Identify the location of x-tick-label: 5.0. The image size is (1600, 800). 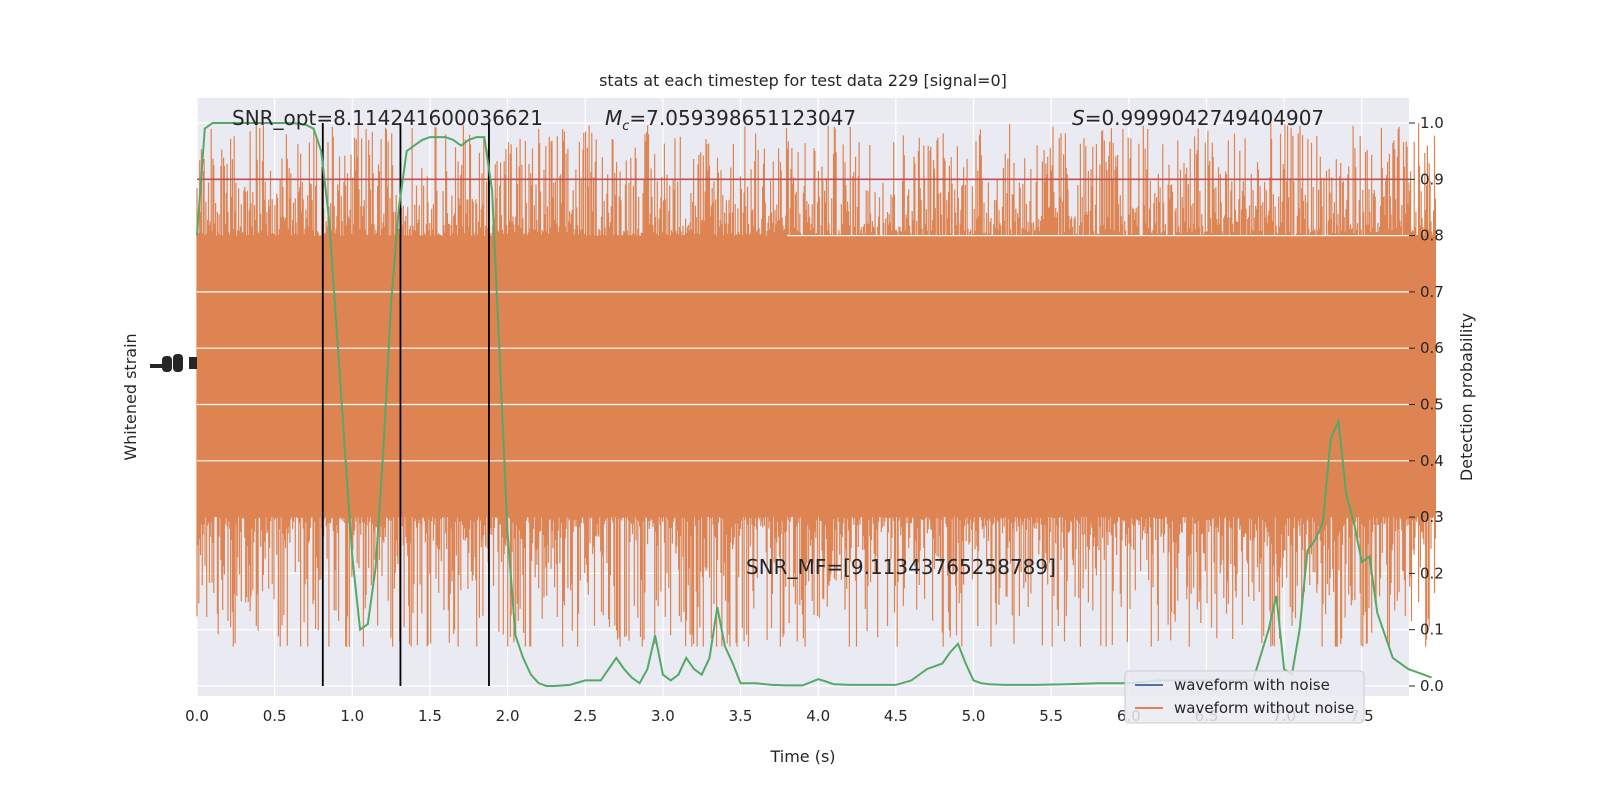
(974, 716).